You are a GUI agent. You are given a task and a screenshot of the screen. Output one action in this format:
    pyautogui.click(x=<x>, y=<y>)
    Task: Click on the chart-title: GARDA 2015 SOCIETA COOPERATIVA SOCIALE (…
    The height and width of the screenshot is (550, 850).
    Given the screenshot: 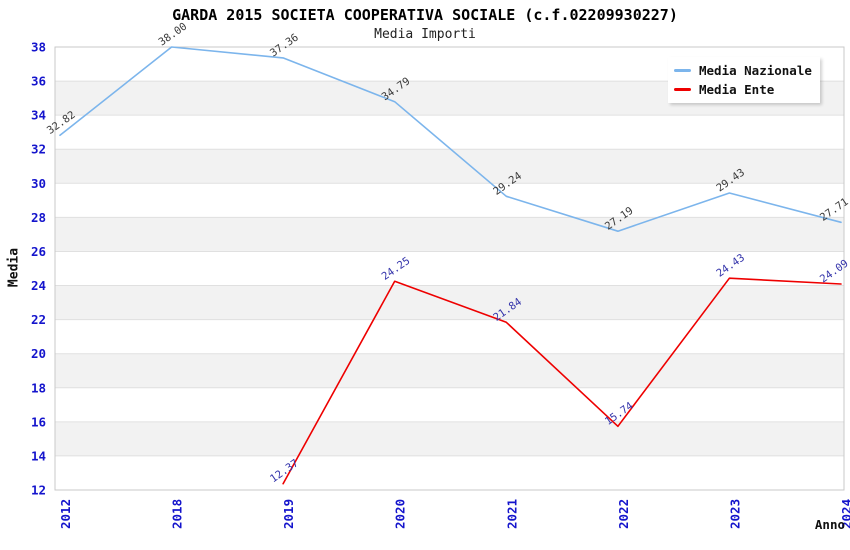 What is the action you would take?
    pyautogui.click(x=425, y=15)
    